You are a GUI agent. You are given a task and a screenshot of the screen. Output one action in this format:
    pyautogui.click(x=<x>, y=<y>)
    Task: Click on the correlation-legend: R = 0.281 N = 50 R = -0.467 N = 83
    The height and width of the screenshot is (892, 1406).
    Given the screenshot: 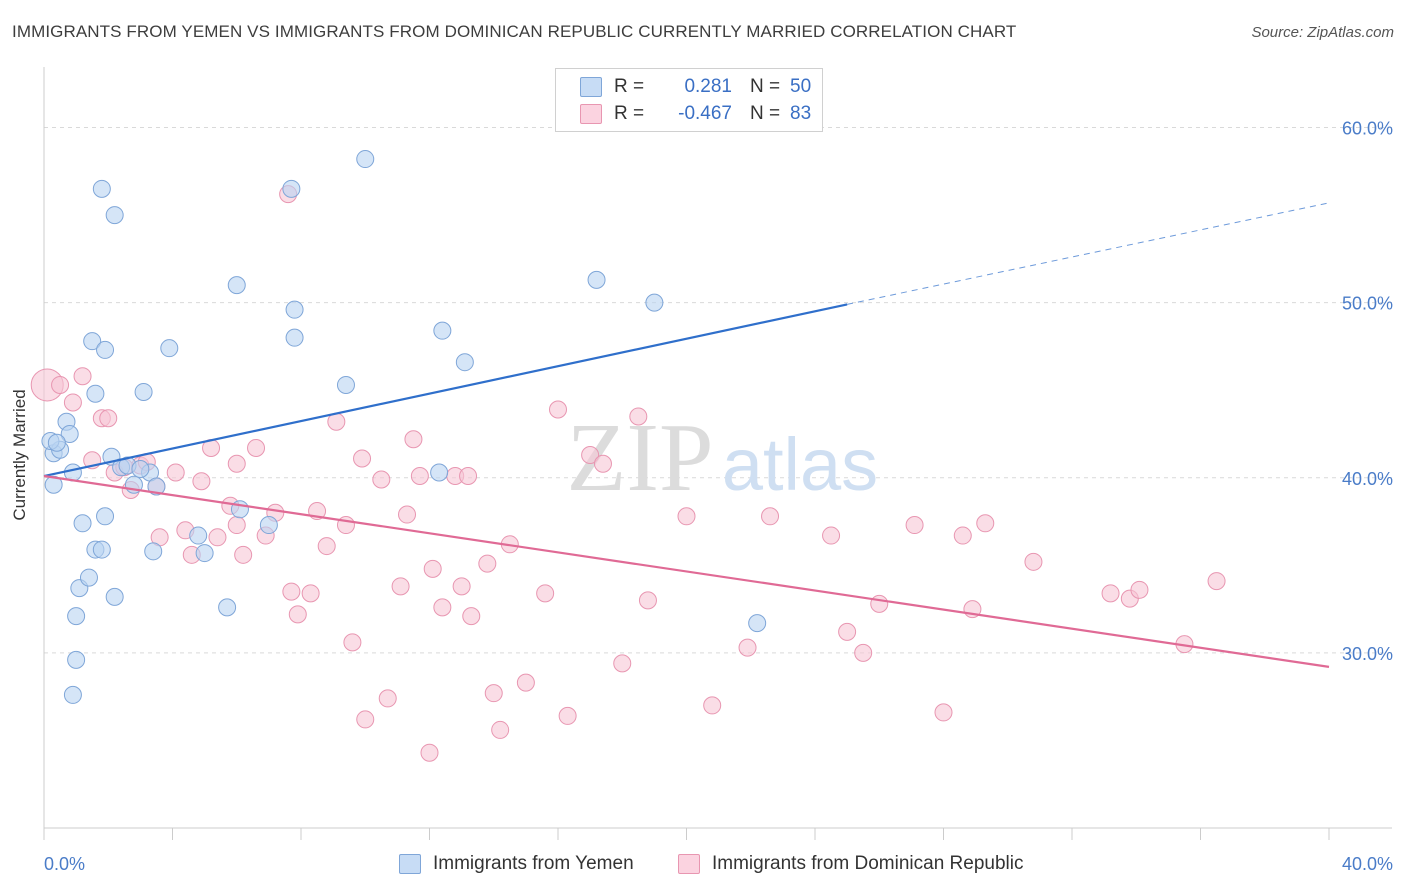 What is the action you would take?
    pyautogui.click(x=689, y=100)
    